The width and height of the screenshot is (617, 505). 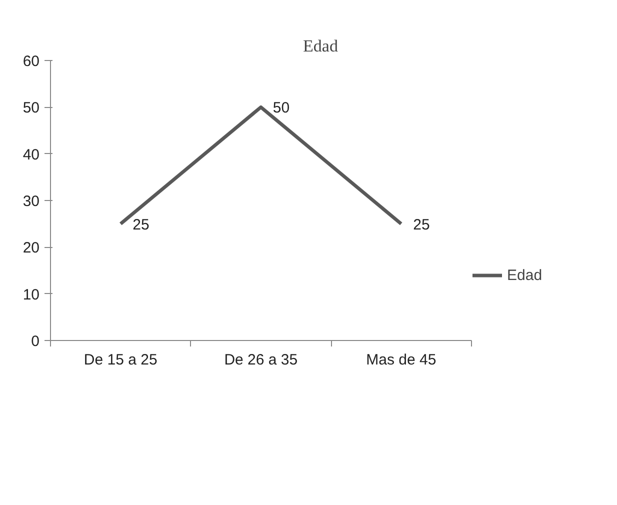 I want to click on y-tick-label: 20, so click(x=31, y=248).